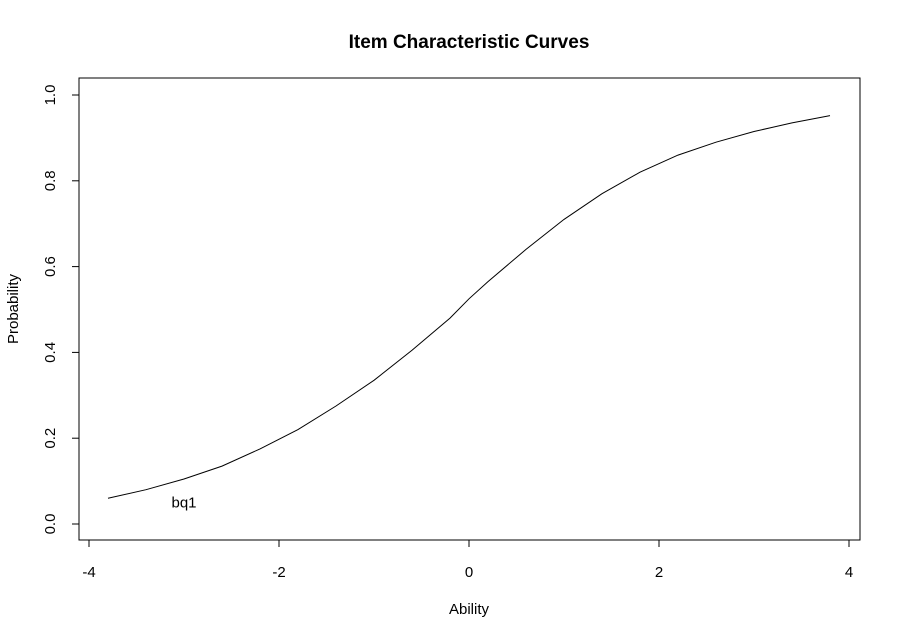 This screenshot has height=639, width=900. What do you see at coordinates (50, 95) in the screenshot?
I see `y-tick-label: 1.0` at bounding box center [50, 95].